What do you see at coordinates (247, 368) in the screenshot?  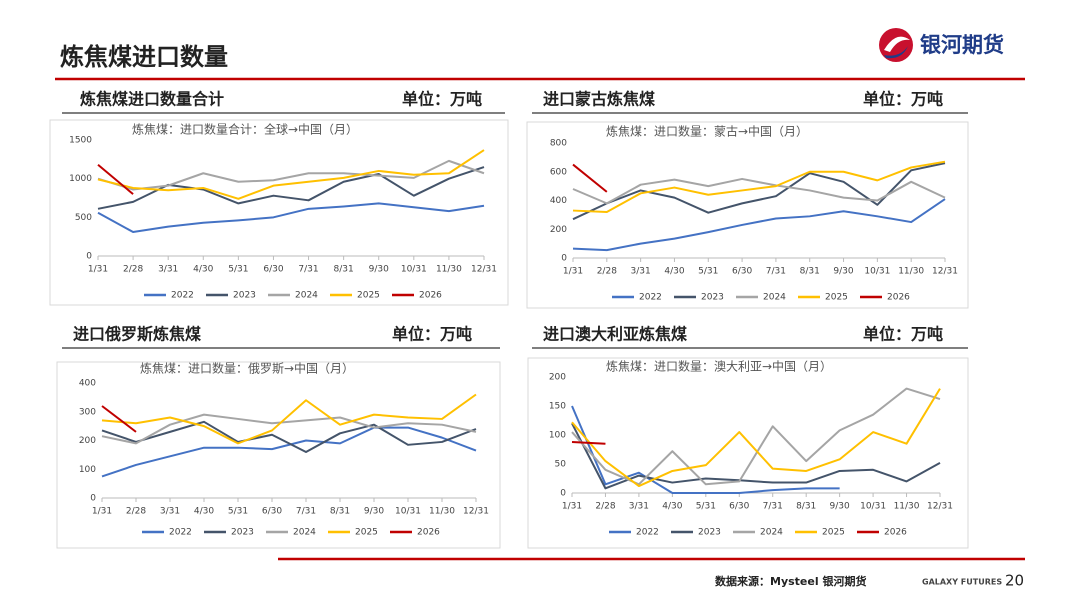 I see `chart-title: 炼焦煤：进口数量：俄罗斯→中国（月）` at bounding box center [247, 368].